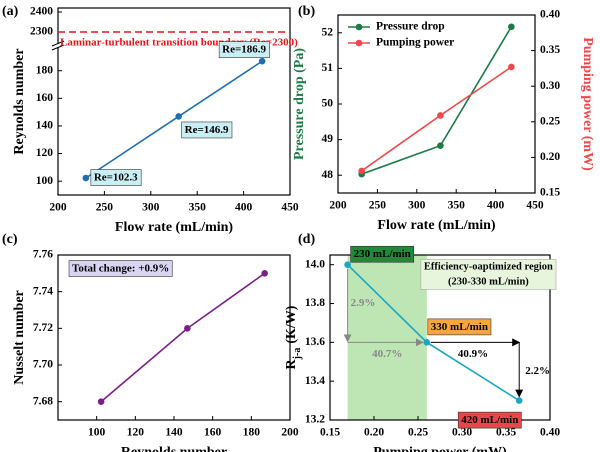  Describe the element at coordinates (19, 337) in the screenshot. I see `y-axis-label: Nusselt number` at that location.